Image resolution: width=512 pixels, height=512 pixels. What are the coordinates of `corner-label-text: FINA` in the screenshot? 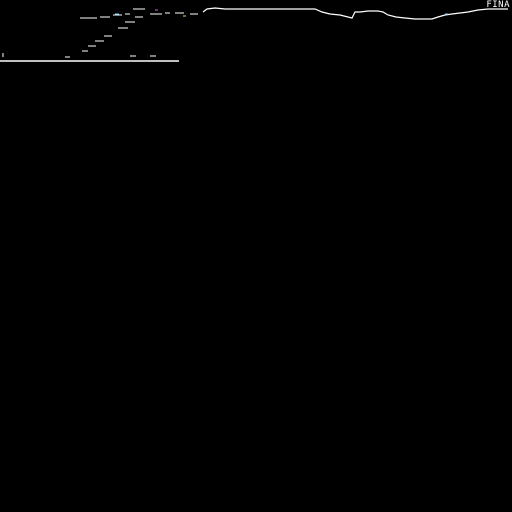 It's located at (498, 5).